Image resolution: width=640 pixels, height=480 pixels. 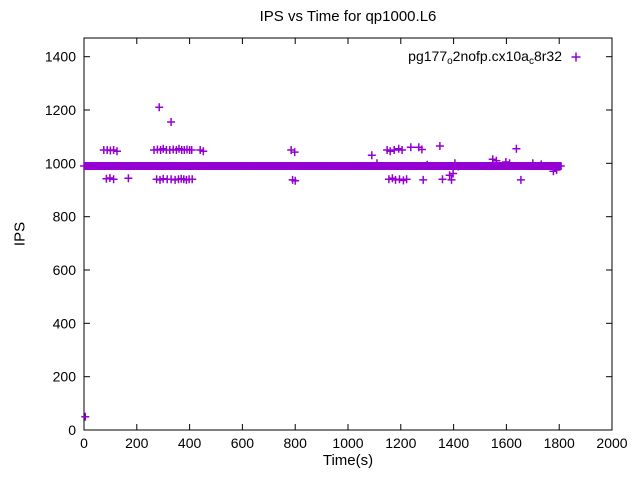 I want to click on x-axis-label: Time(s), so click(x=348, y=460).